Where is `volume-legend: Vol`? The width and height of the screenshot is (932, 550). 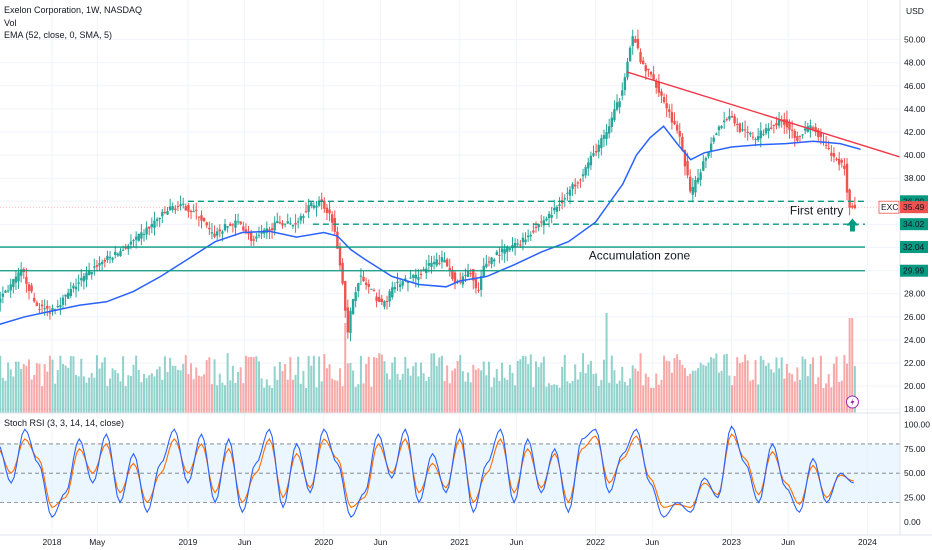 volume-legend: Vol is located at coordinates (10, 23).